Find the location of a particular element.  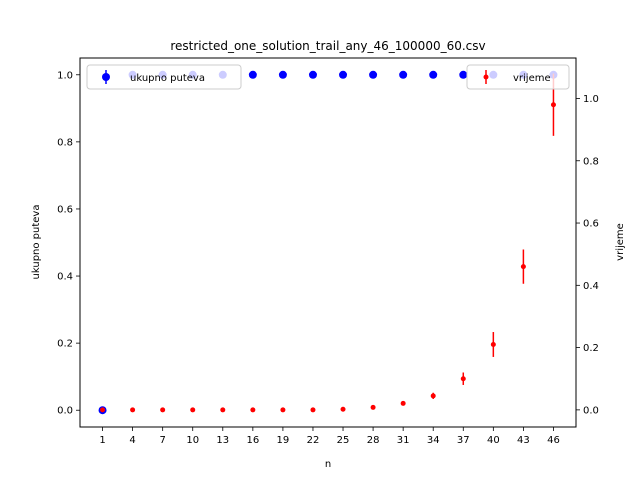

legend-left: ukupno puteva is located at coordinates (164, 77).